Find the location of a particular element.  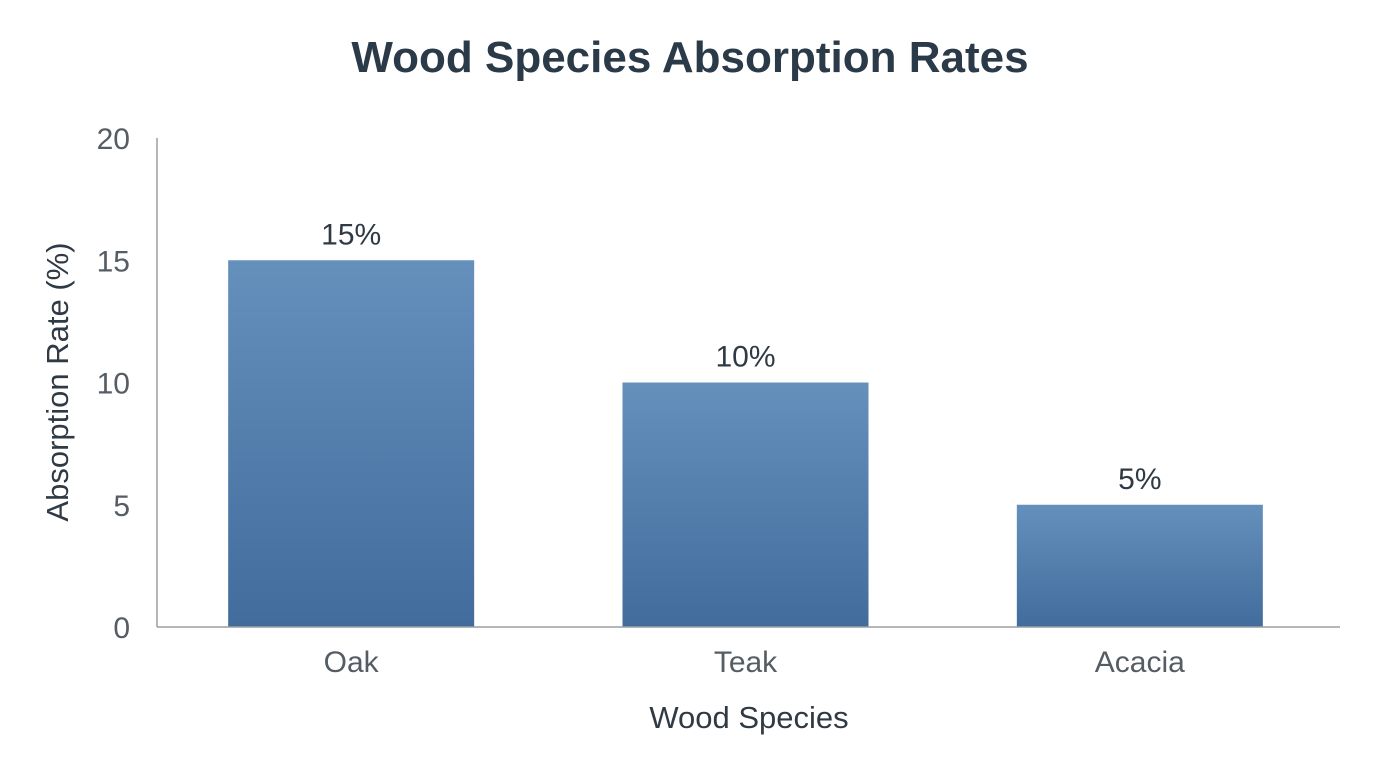

x-tick-label: Oak is located at coordinates (352, 662).